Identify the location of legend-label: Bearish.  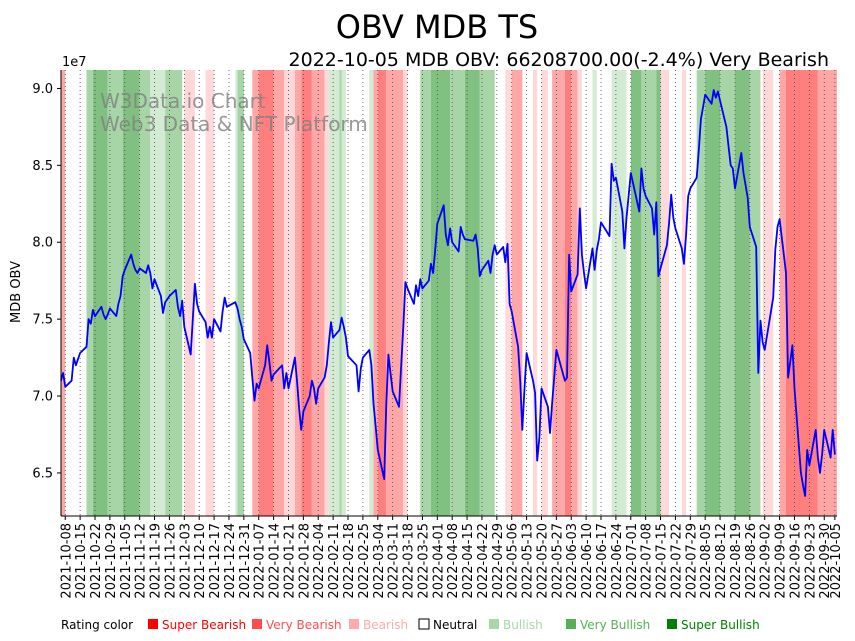
(385, 625).